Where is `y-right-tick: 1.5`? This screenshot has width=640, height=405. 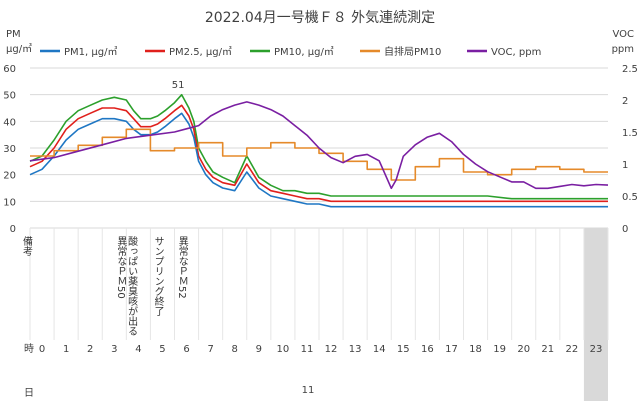 y-right-tick: 1.5 is located at coordinates (630, 133).